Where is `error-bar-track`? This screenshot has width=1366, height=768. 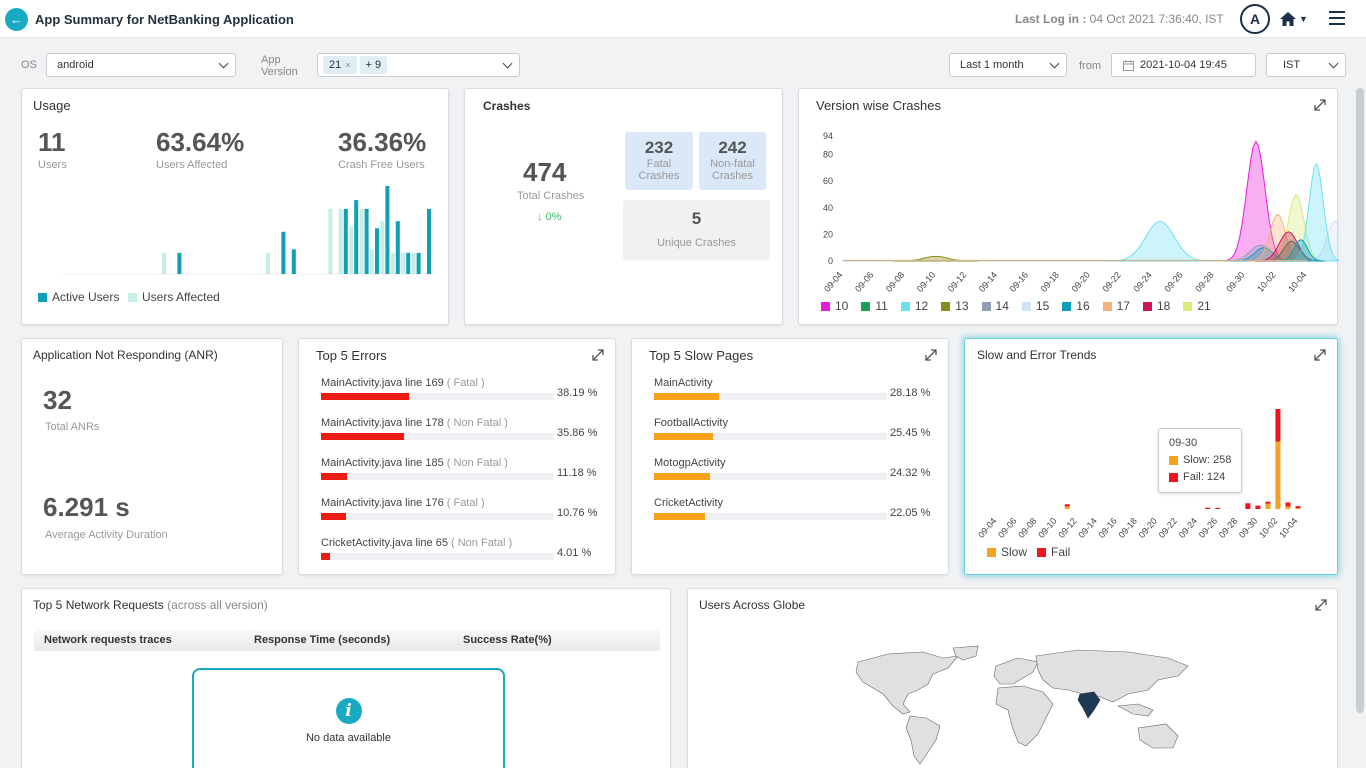 error-bar-track is located at coordinates (437, 396).